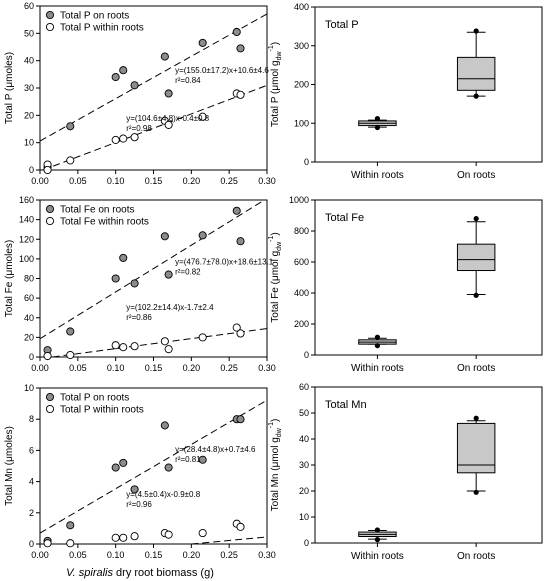 This screenshot has width=550, height=581. Describe the element at coordinates (215, 449) in the screenshot. I see `fit-equation: y=(28.4±4.8)x+0.7±4.6` at that location.